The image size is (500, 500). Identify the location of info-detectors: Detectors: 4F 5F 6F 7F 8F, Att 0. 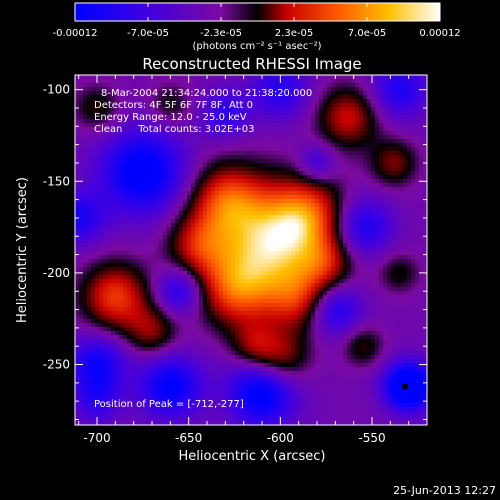
(173, 105).